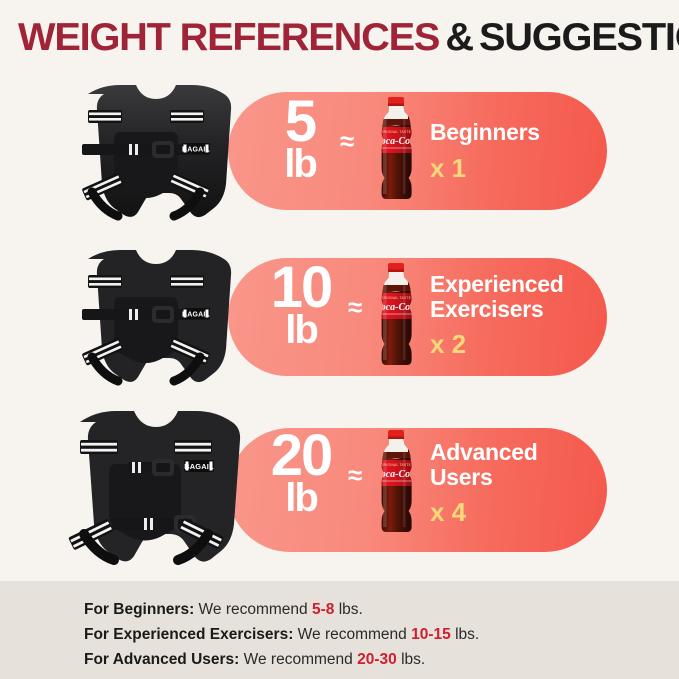 This screenshot has width=679, height=679. What do you see at coordinates (461, 476) in the screenshot?
I see `audience-label-line2: Users` at bounding box center [461, 476].